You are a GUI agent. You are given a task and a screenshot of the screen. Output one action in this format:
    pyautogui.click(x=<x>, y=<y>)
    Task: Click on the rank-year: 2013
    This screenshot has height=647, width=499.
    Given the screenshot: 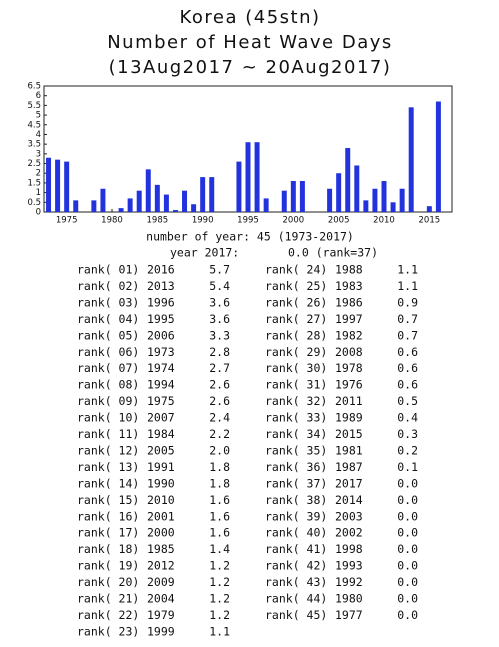 What is the action you would take?
    pyautogui.click(x=161, y=286)
    